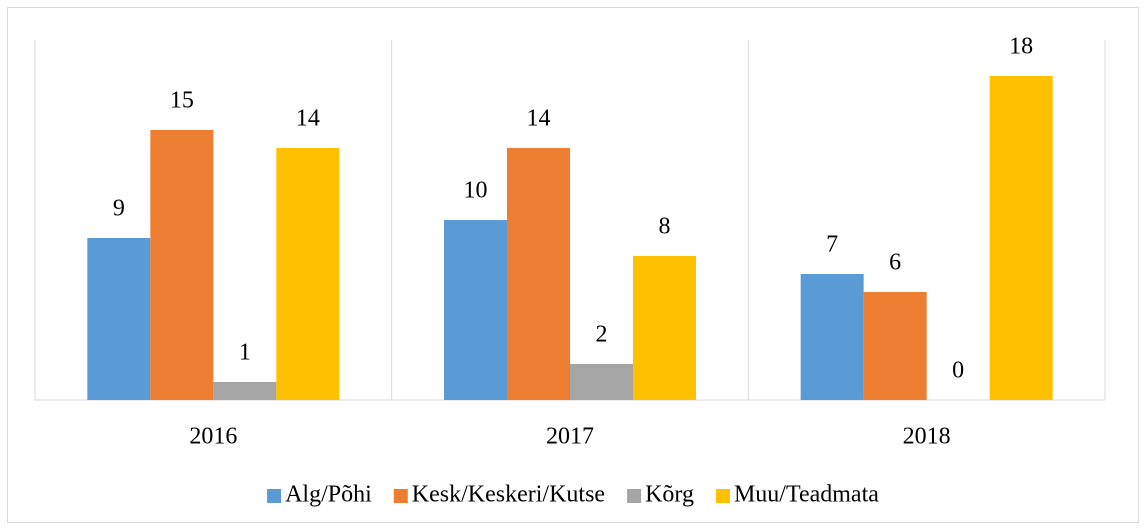  What do you see at coordinates (927, 437) in the screenshot?
I see `x-tick-label: 2018` at bounding box center [927, 437].